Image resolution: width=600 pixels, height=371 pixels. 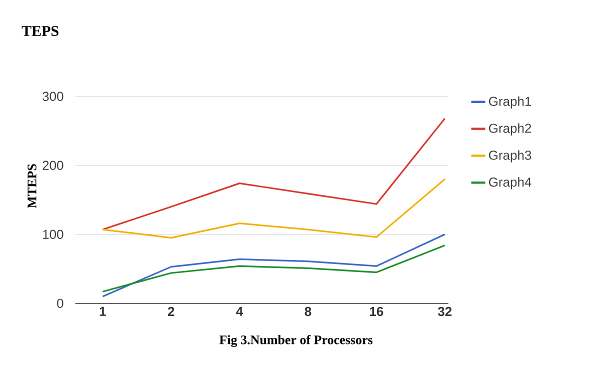 I want to click on x-axis-title: Fig 3.Number of Processors, so click(x=295, y=340).